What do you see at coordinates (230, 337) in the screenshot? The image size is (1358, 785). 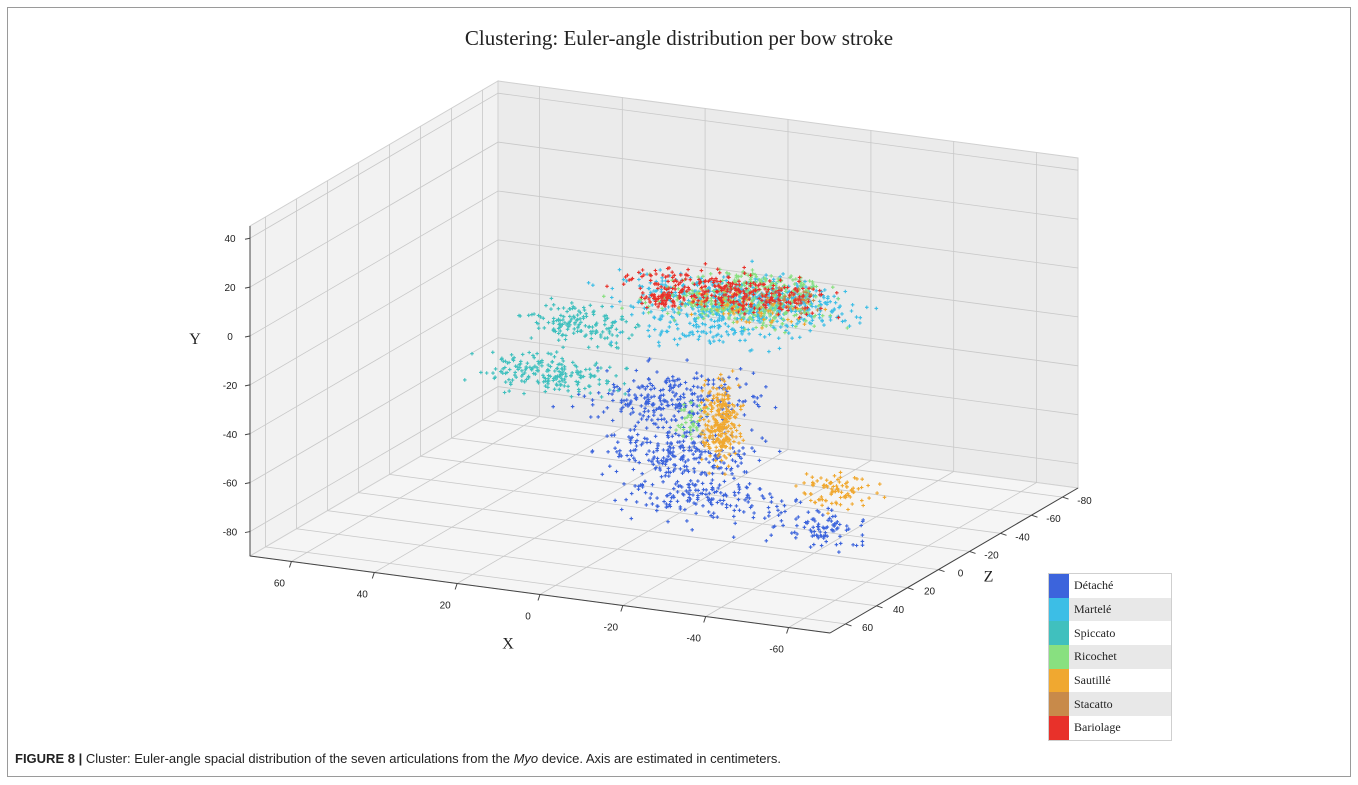 I see `y-tick-label: 0` at bounding box center [230, 337].